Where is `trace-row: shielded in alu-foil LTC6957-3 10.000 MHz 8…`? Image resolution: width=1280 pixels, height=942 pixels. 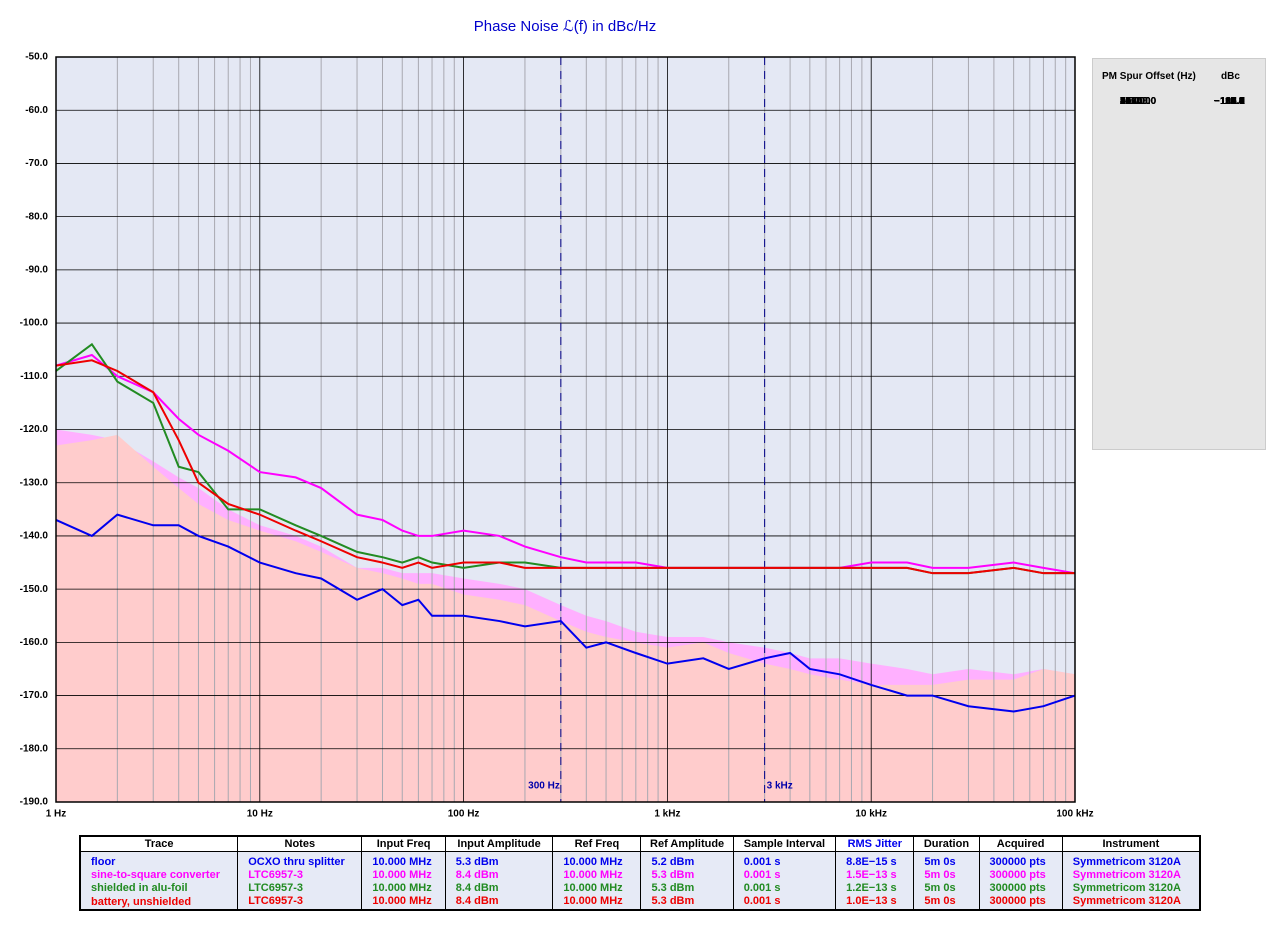
trace-row: shielded in alu-foil LTC6957-3 10.000 MHz 8… is located at coordinates (640, 887).